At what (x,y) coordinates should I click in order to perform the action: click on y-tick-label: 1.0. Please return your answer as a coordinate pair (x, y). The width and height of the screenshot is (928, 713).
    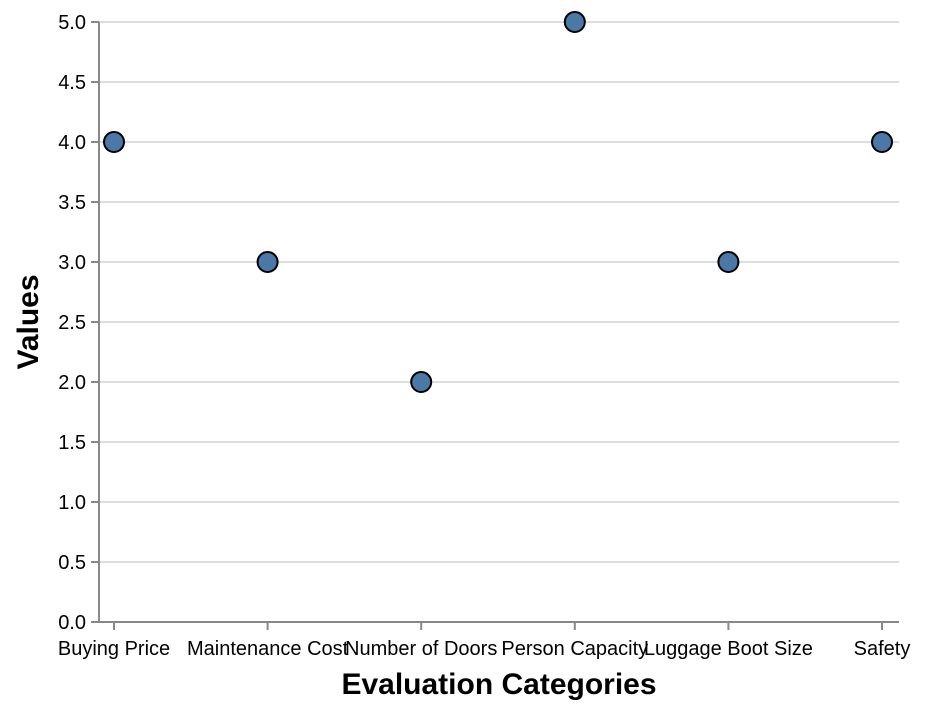
    Looking at the image, I should click on (72, 503).